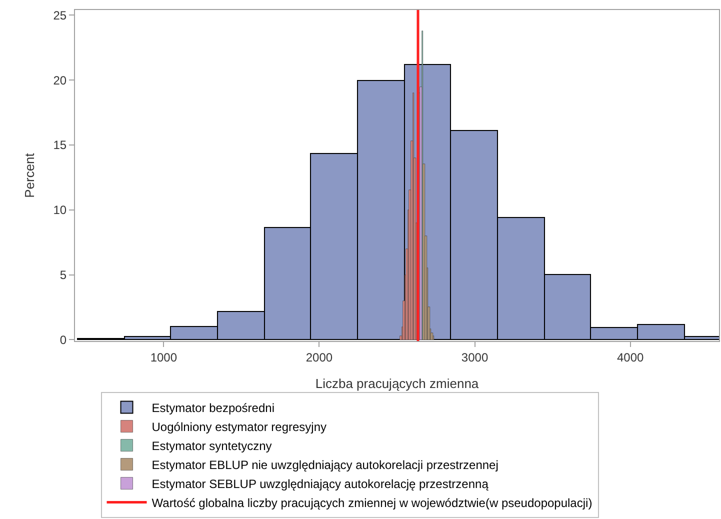 This screenshot has width=721, height=519. What do you see at coordinates (164, 357) in the screenshot?
I see `x-tick-label: 1000` at bounding box center [164, 357].